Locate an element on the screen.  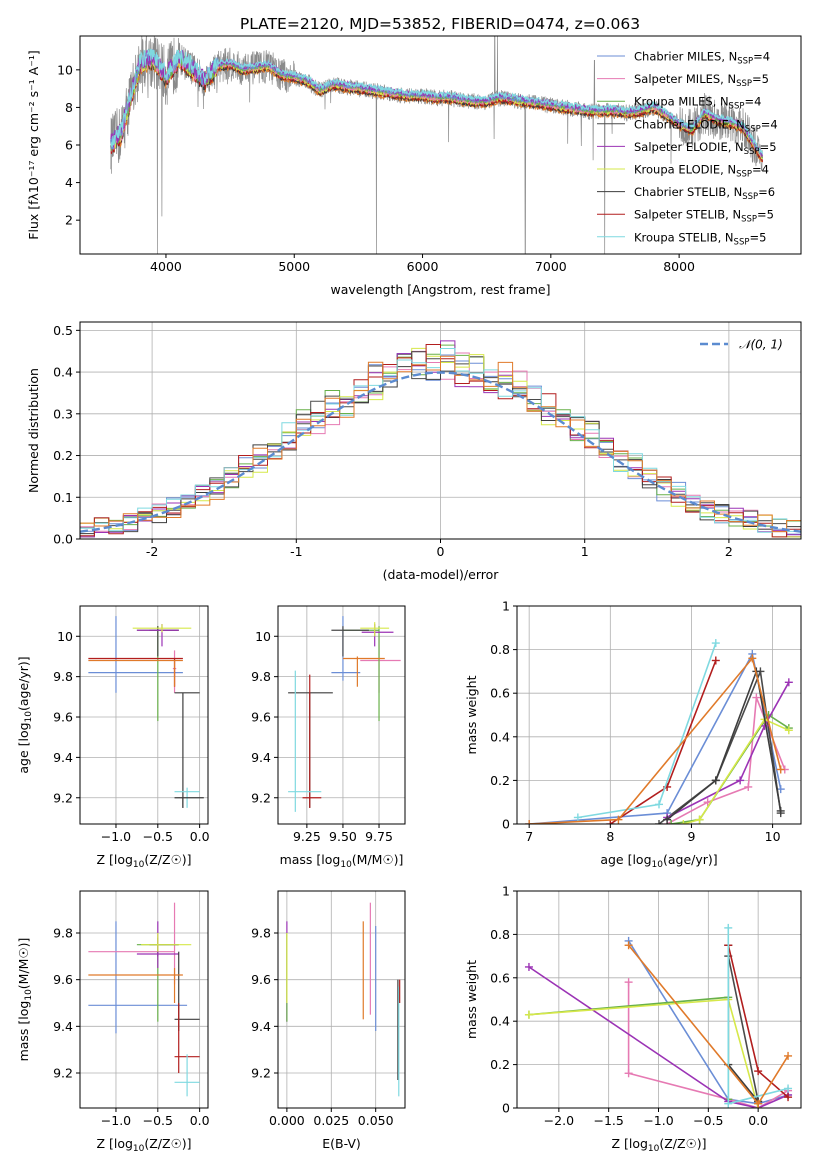
x-tick-label: 9.25 is located at coordinates (307, 836).